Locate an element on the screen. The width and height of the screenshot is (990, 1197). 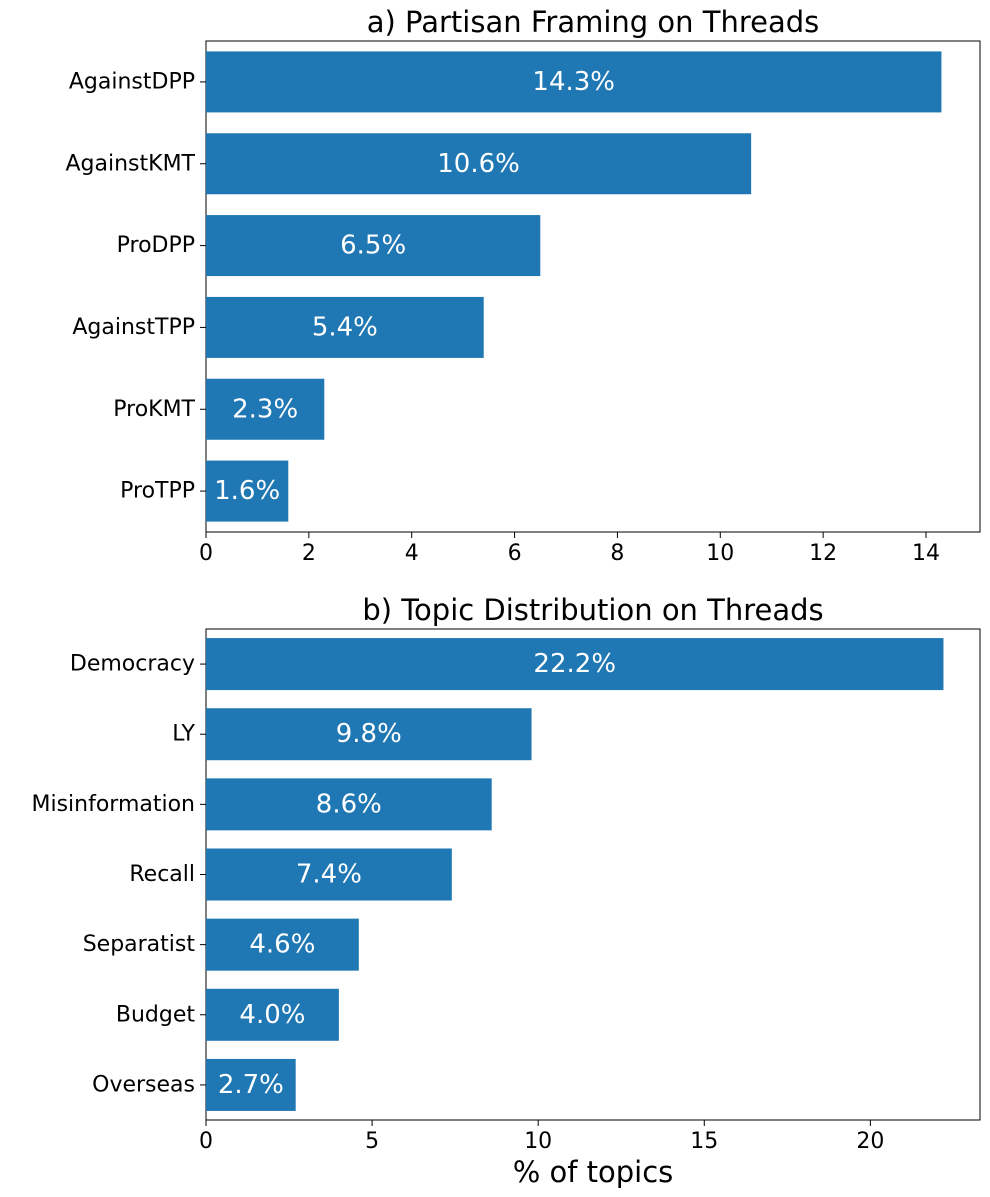
y-tick-label-againsttpp: AgainstTPP is located at coordinates (133, 327).